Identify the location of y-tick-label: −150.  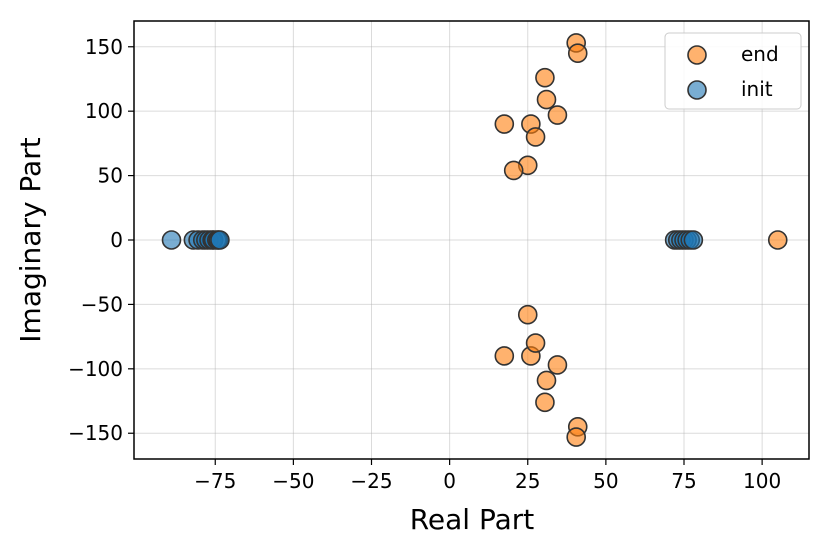
(95, 433).